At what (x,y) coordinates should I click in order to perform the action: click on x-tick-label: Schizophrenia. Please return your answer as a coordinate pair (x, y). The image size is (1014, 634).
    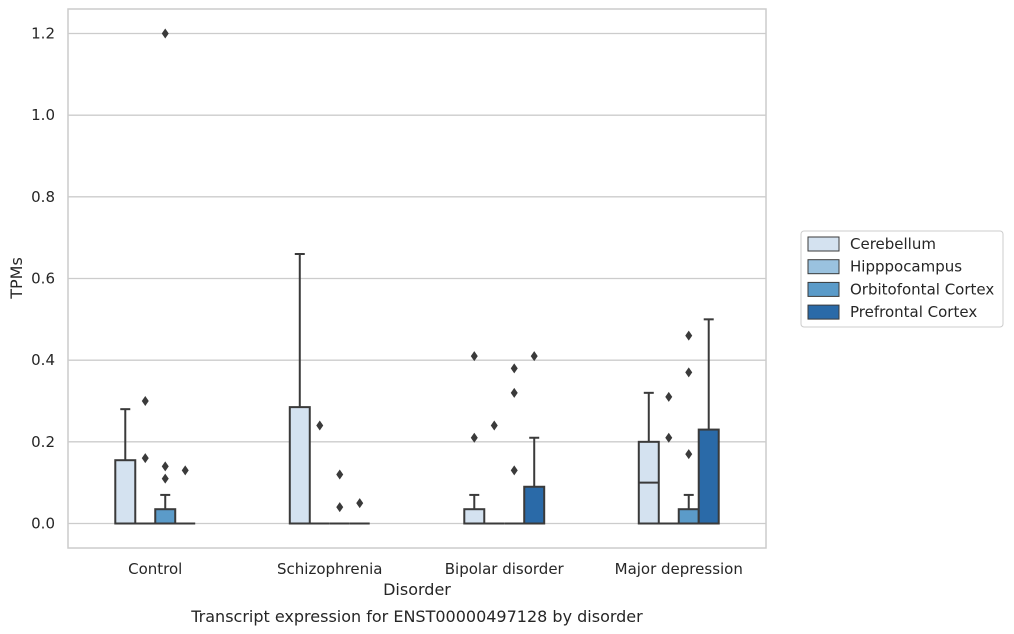
    Looking at the image, I should click on (329, 569).